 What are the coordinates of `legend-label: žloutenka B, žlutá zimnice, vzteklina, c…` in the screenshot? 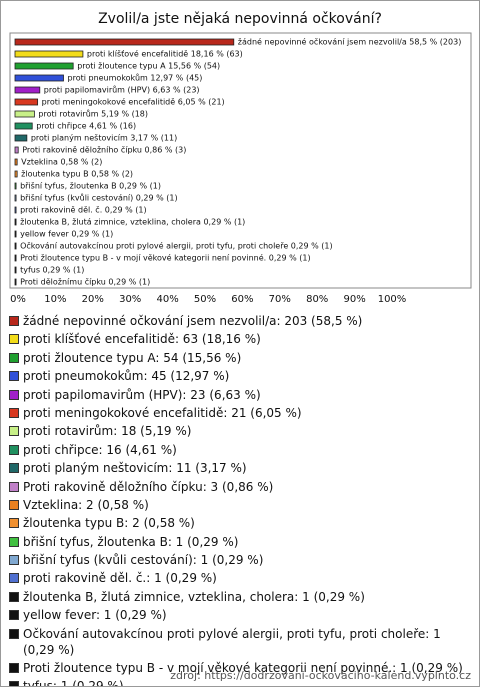 It's located at (194, 596).